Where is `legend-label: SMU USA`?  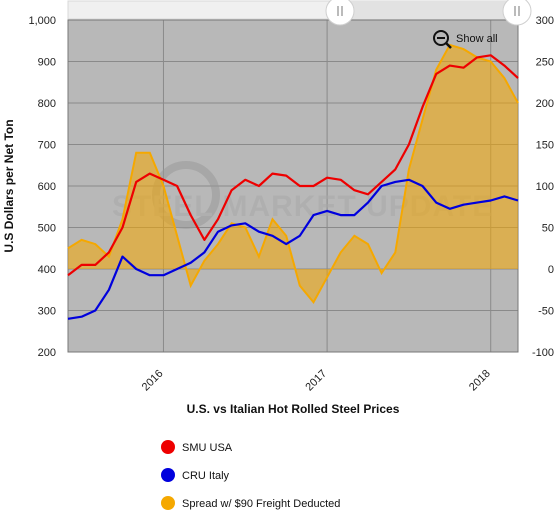 legend-label: SMU USA is located at coordinates (207, 448).